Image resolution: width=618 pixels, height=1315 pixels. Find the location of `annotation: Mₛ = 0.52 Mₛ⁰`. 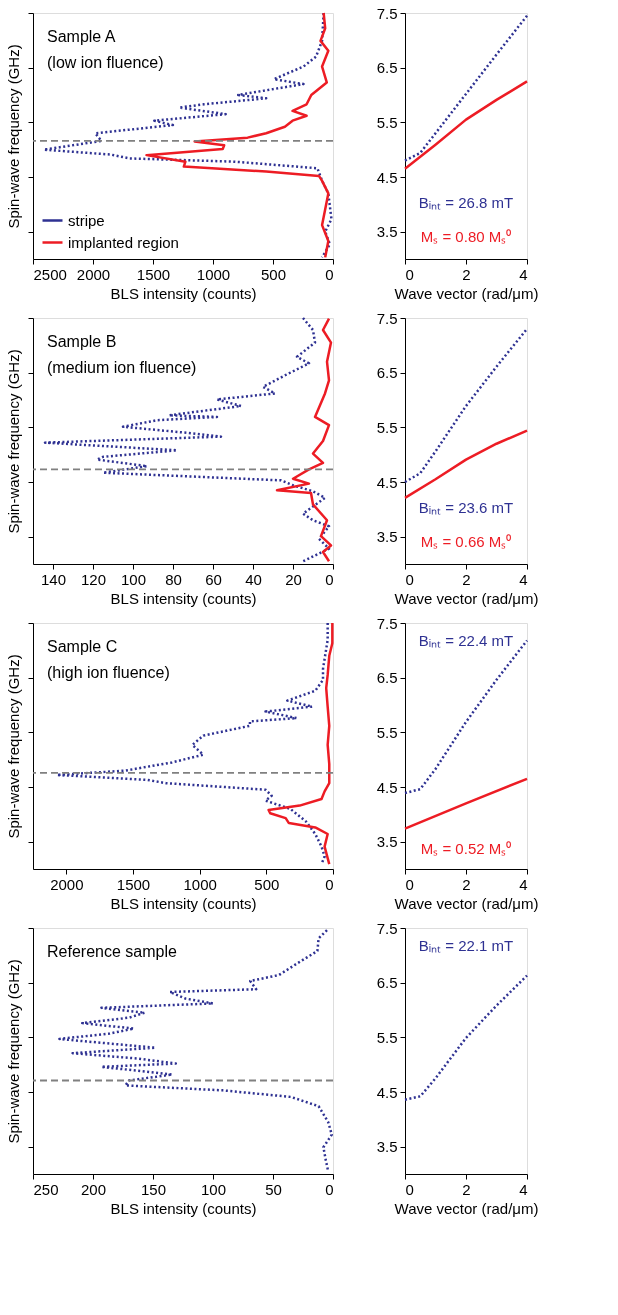

annotation: Mₛ = 0.52 Mₛ⁰ is located at coordinates (466, 848).